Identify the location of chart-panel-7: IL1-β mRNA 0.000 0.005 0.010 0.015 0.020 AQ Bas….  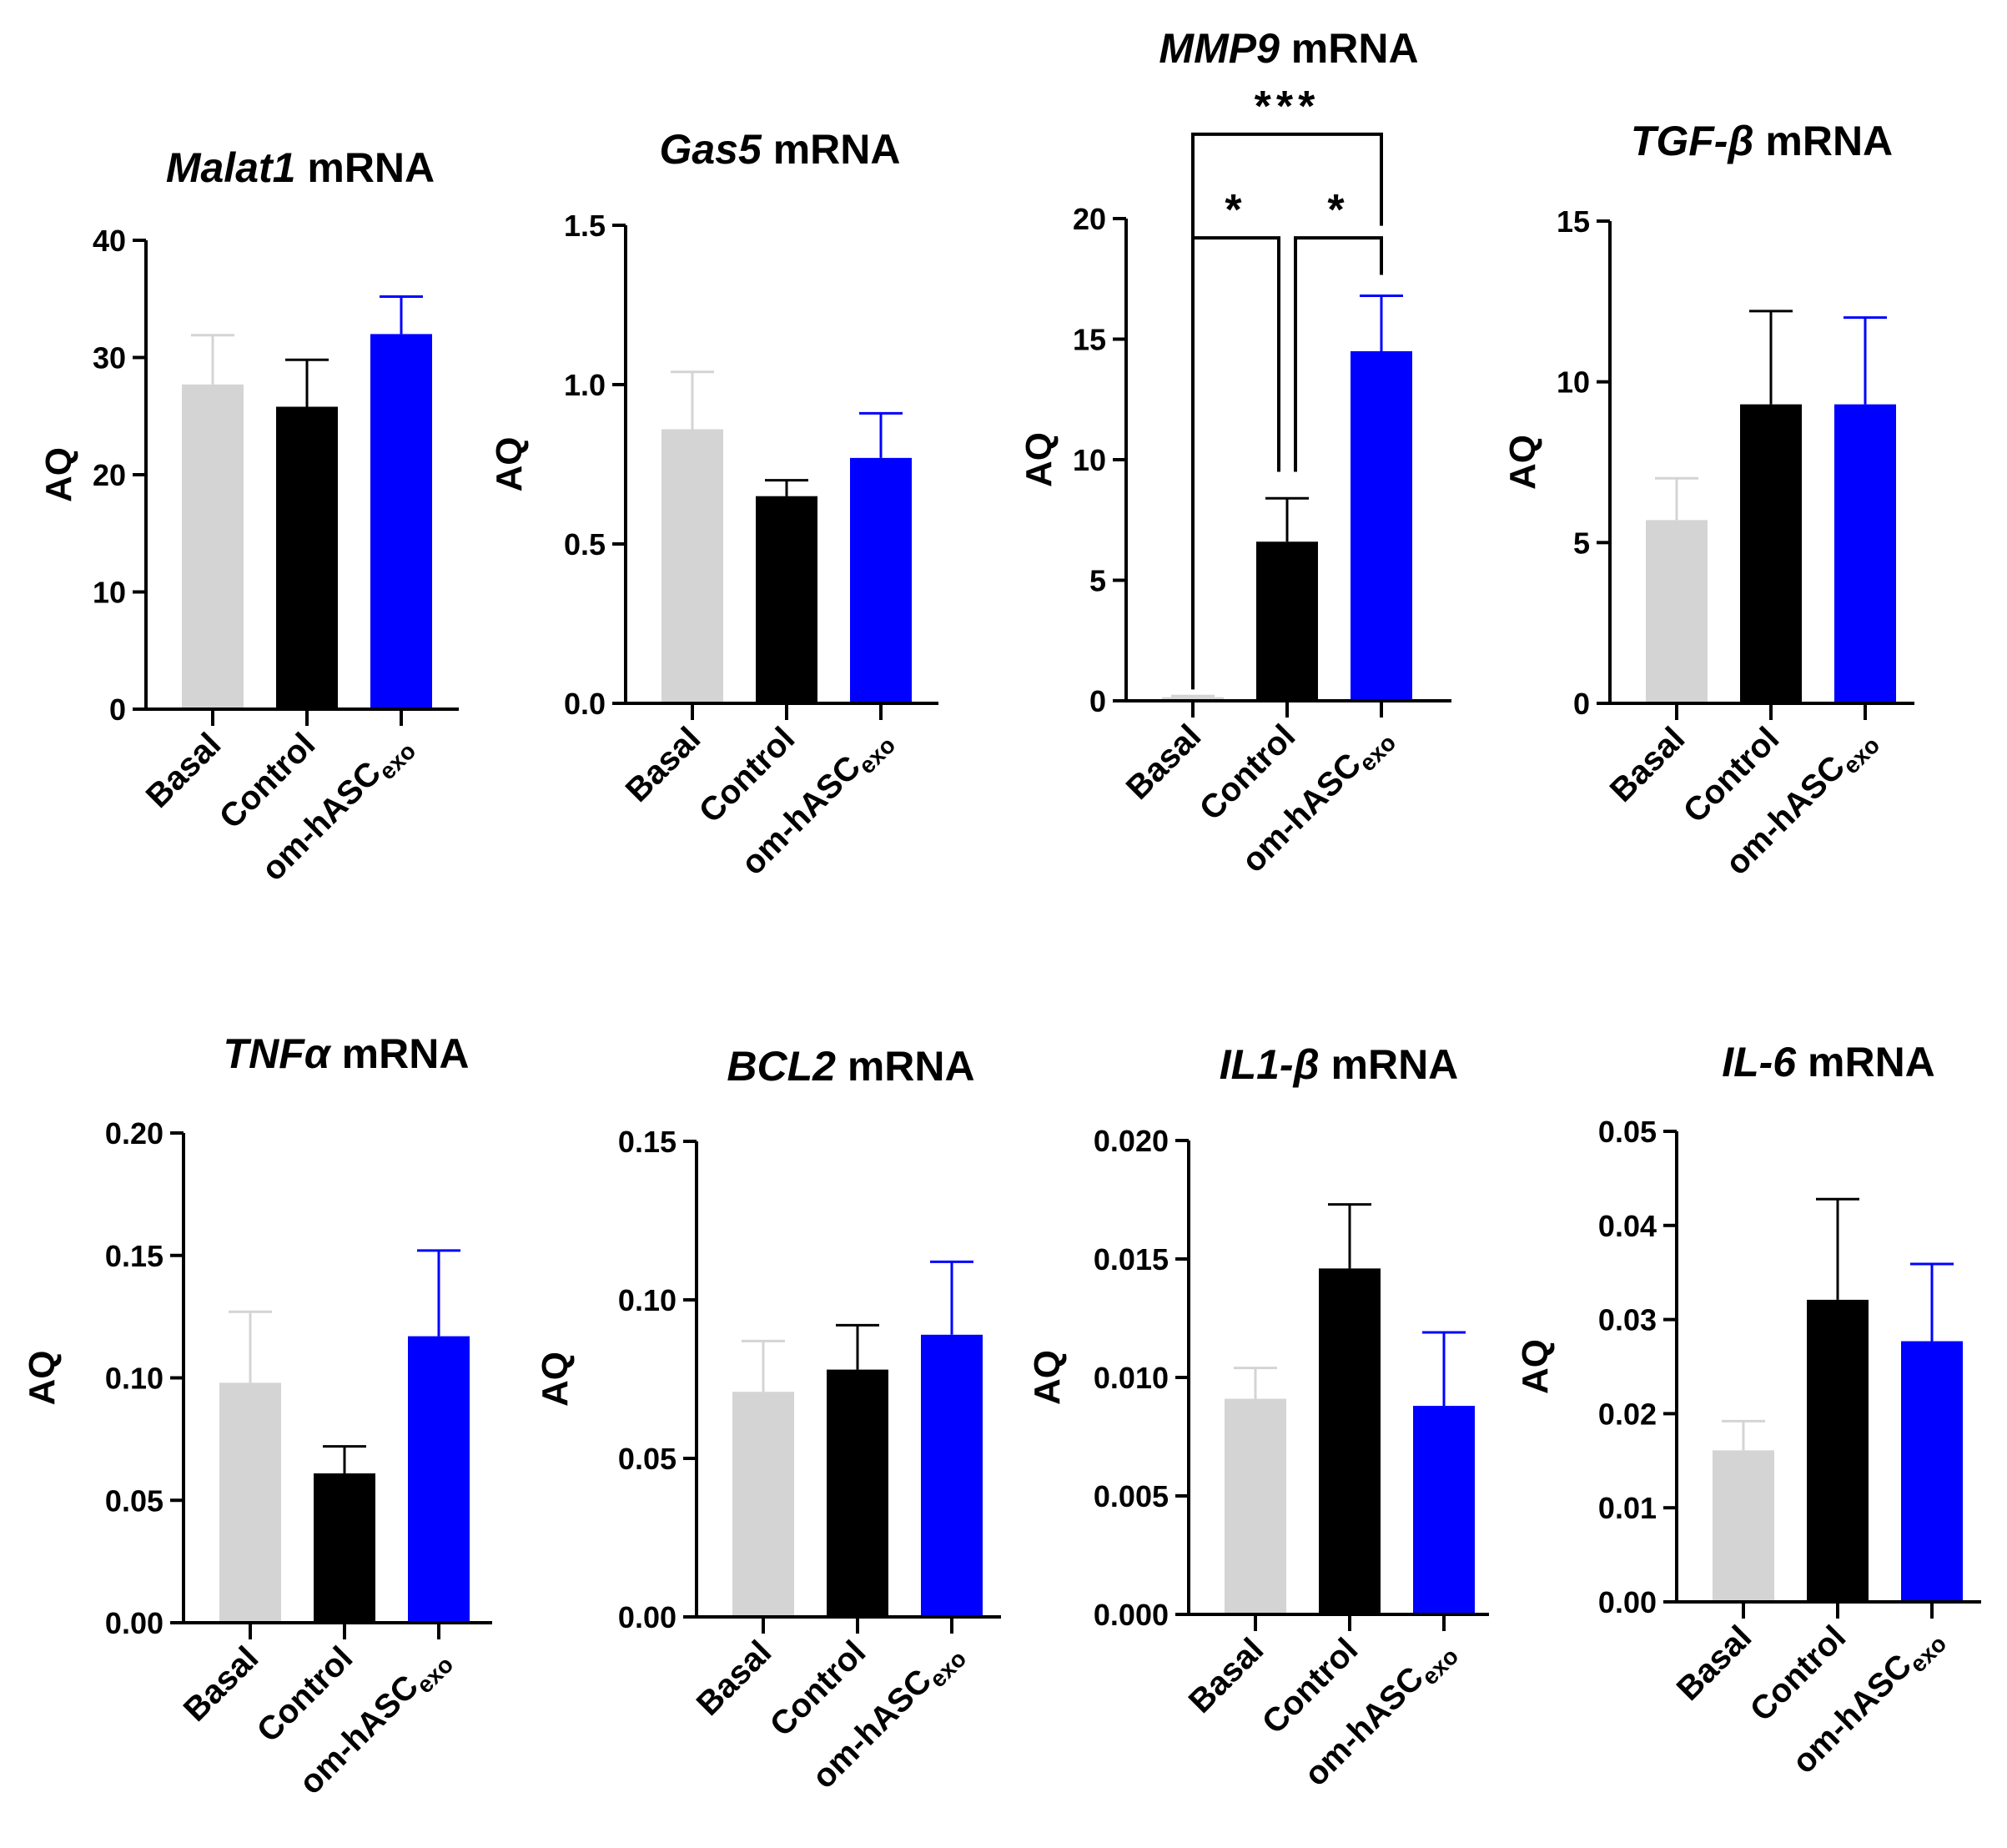
(1258, 1417).